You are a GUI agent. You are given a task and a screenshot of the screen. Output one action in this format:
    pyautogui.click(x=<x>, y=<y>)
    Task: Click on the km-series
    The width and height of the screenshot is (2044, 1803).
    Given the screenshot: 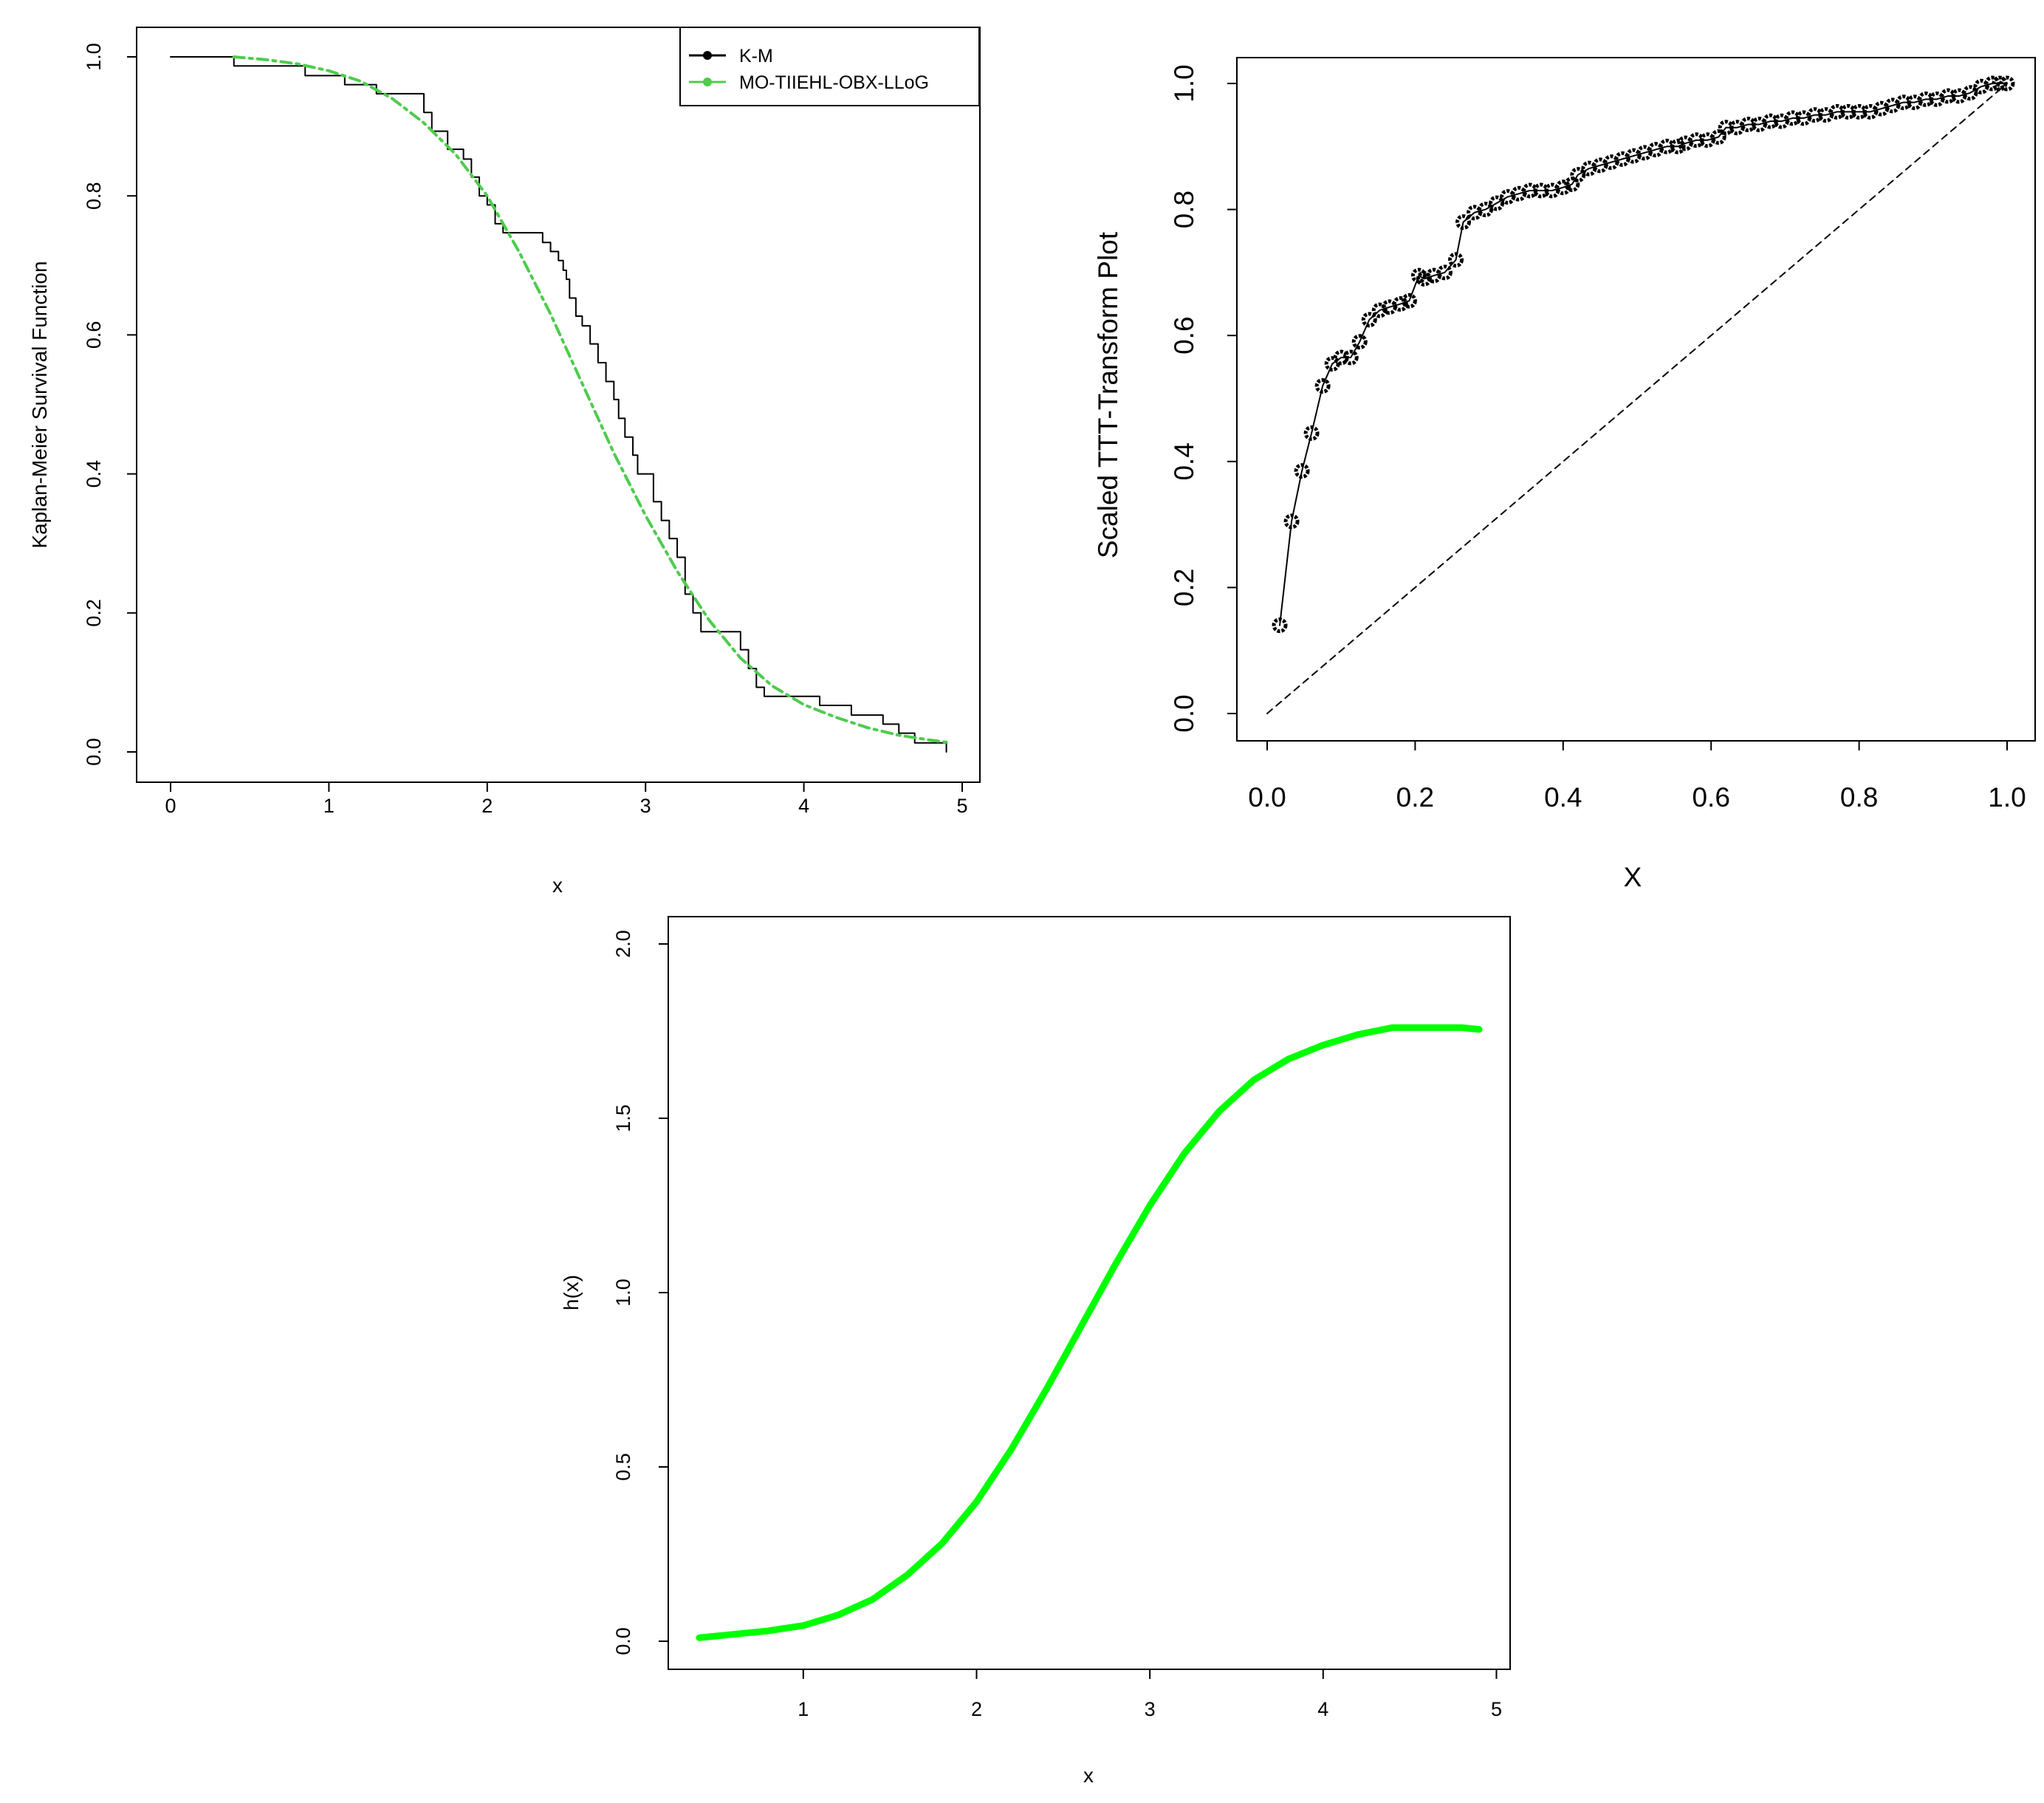 What is the action you would take?
    pyautogui.click(x=559, y=404)
    